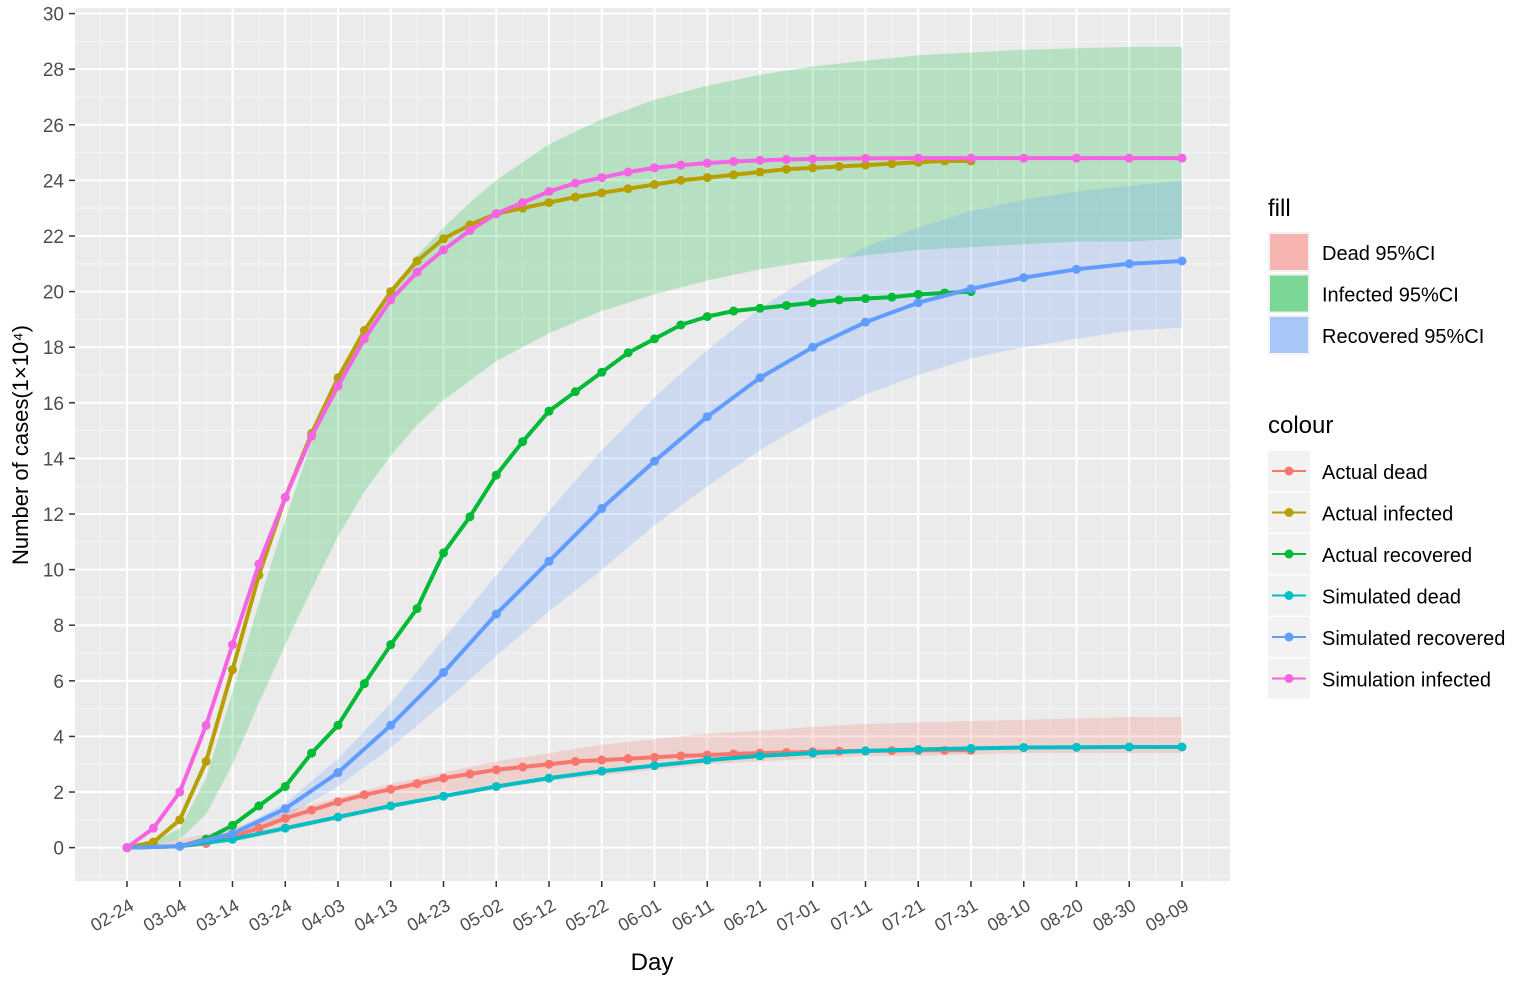  What do you see at coordinates (58, 682) in the screenshot?
I see `y-tick-label: 6` at bounding box center [58, 682].